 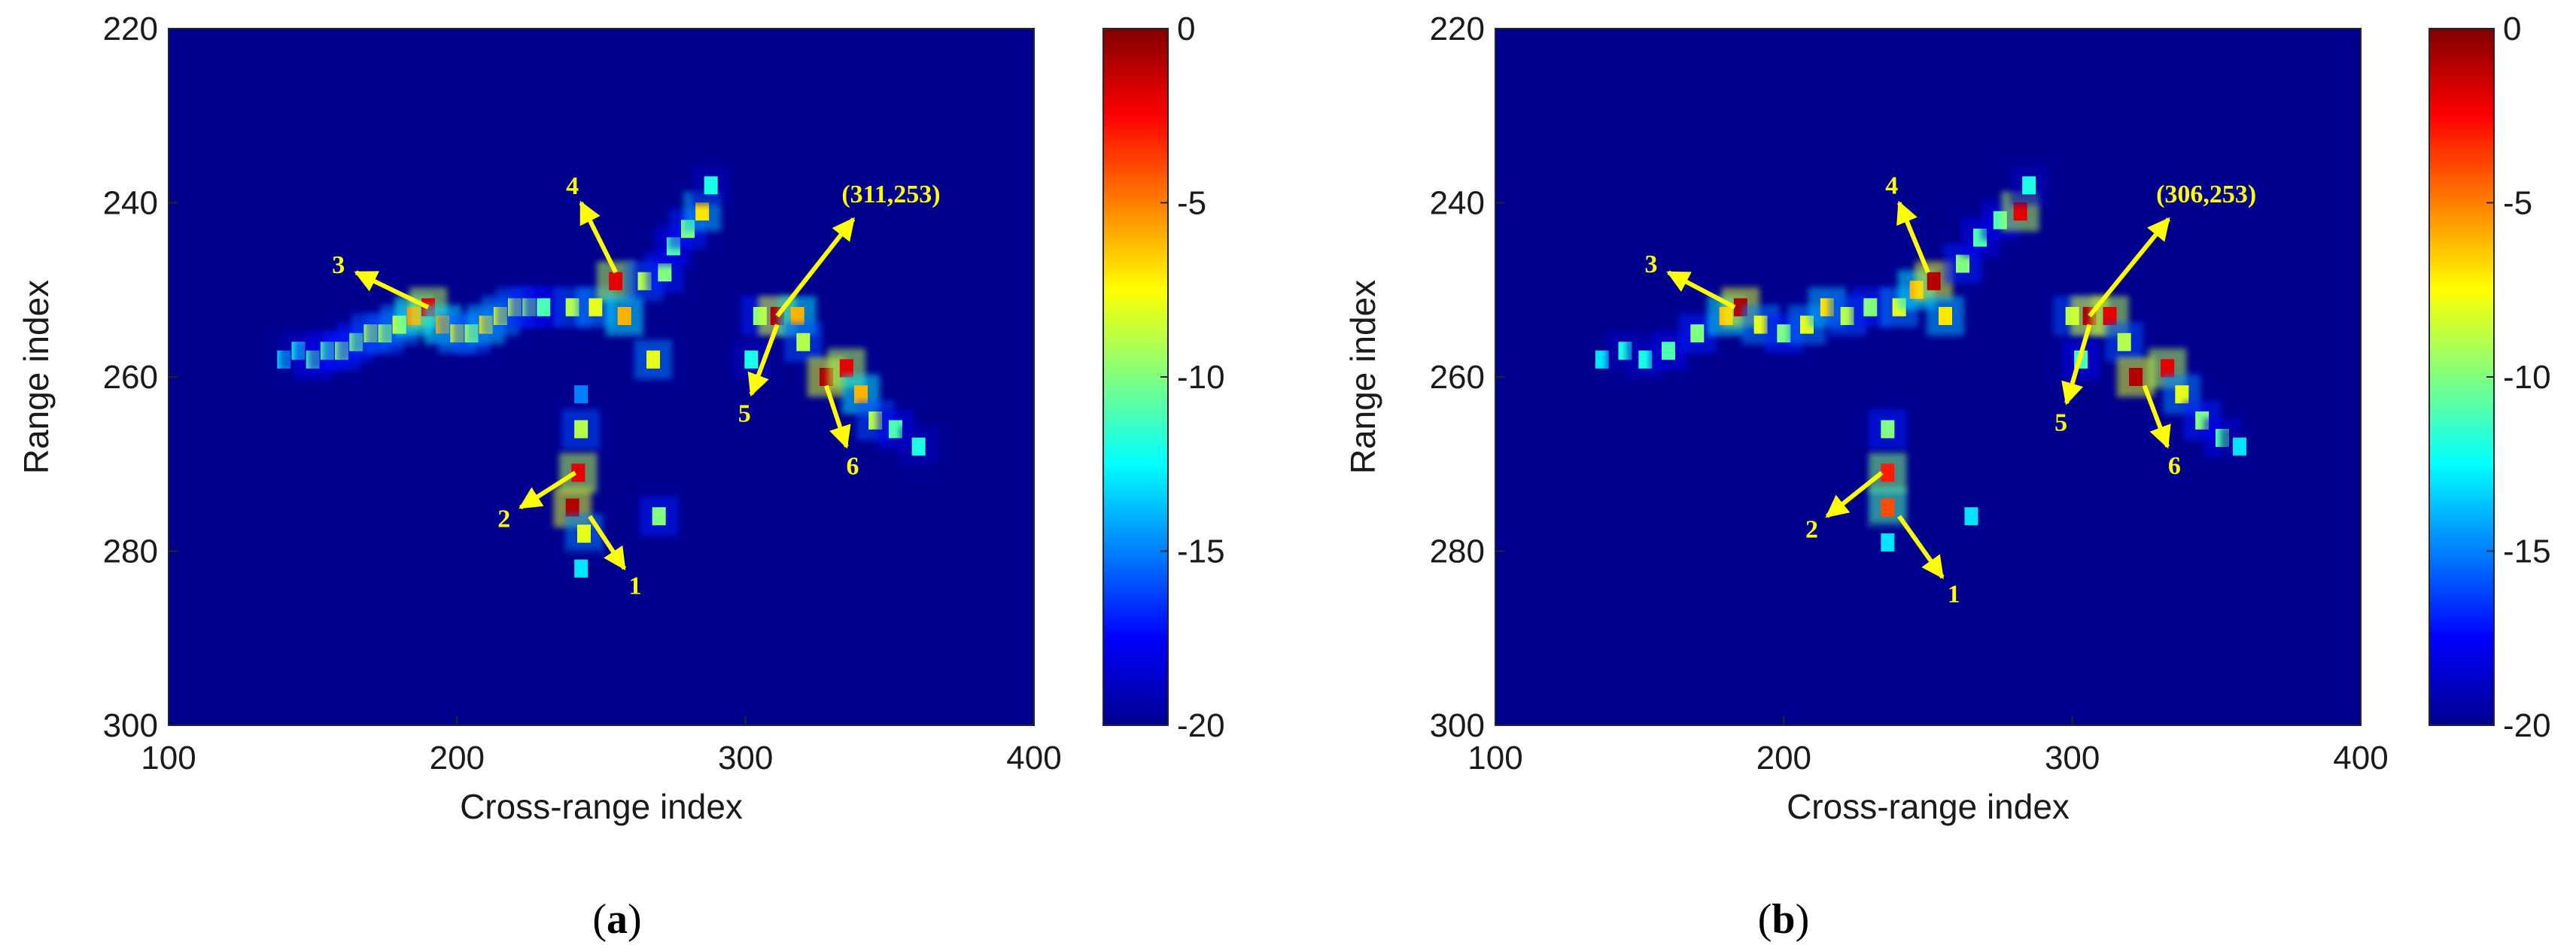 I want to click on annotation-label: (311,253), so click(x=891, y=194).